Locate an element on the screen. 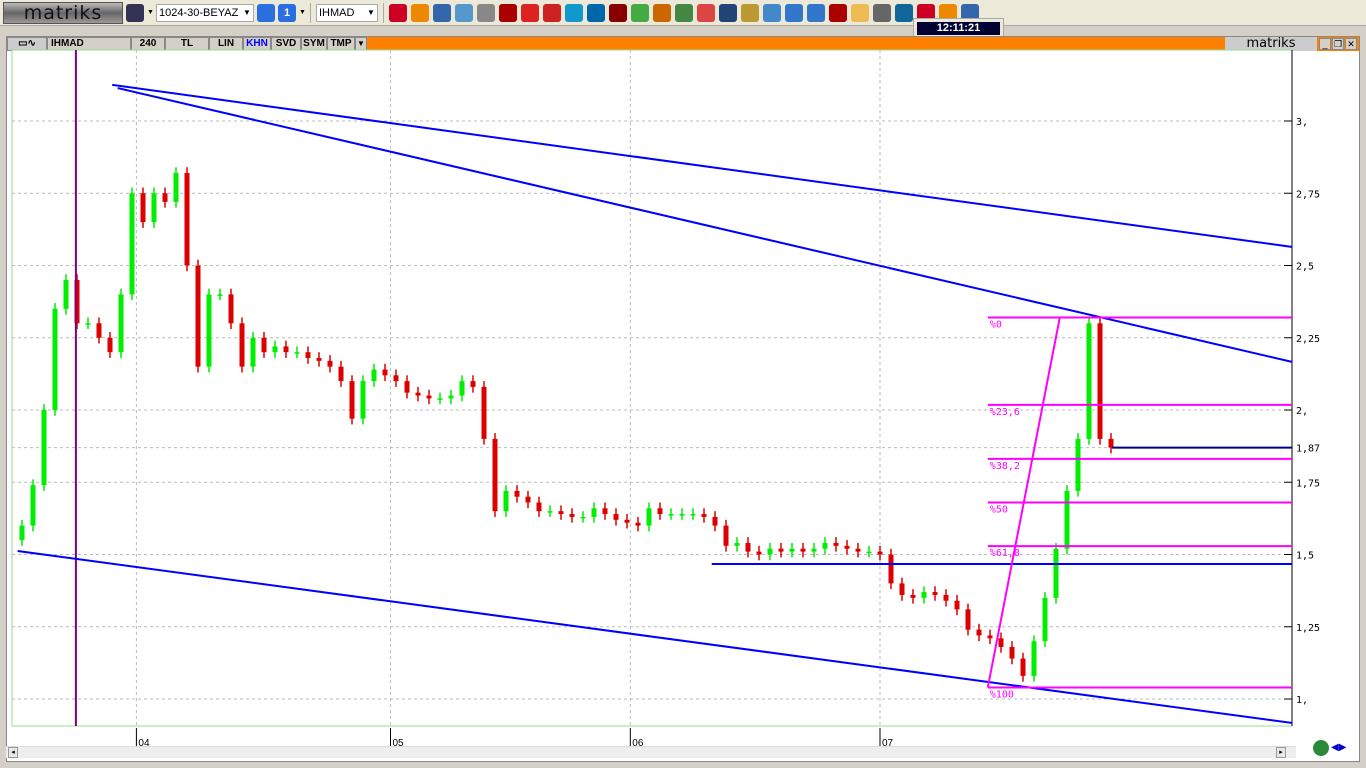  transfer-icon is located at coordinates (706, 12).